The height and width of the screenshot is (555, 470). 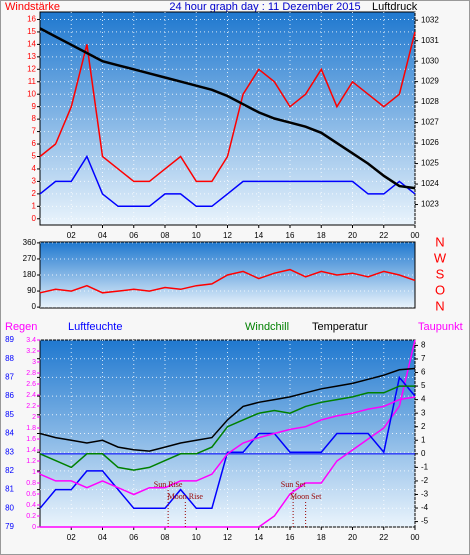 What do you see at coordinates (293, 484) in the screenshot?
I see `event-label: Sun Set` at bounding box center [293, 484].